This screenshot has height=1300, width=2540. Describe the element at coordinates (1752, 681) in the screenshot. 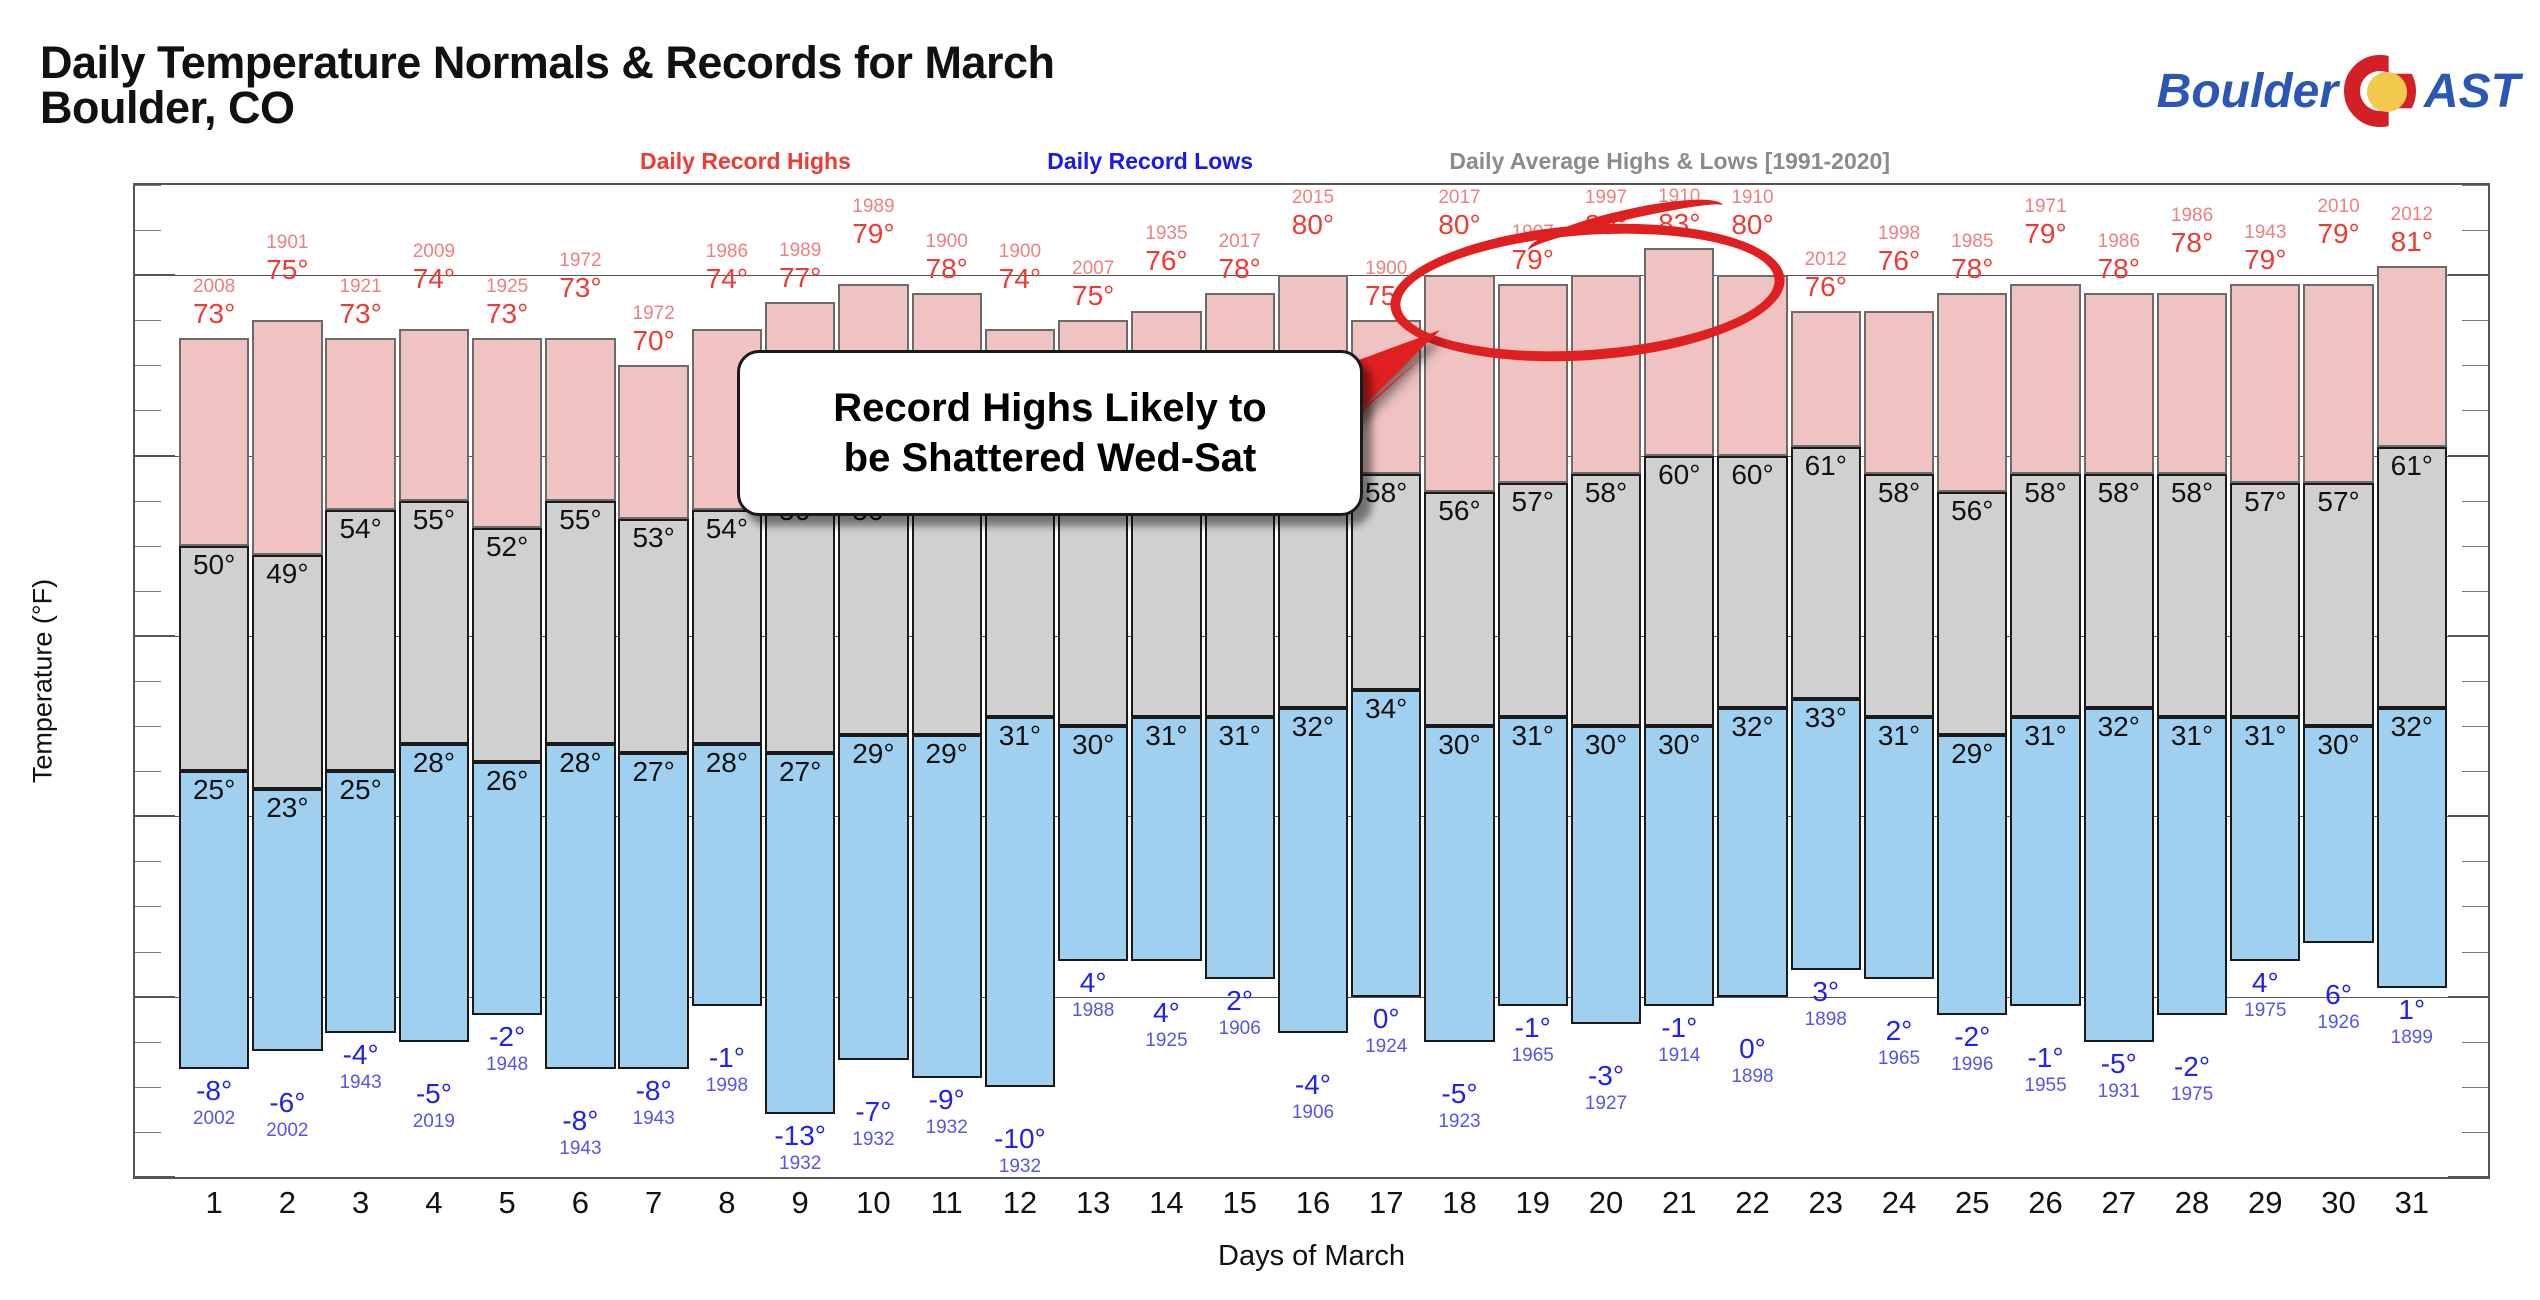

I see `day-column: 80° 1910 60° 32° 0° 1898` at that location.